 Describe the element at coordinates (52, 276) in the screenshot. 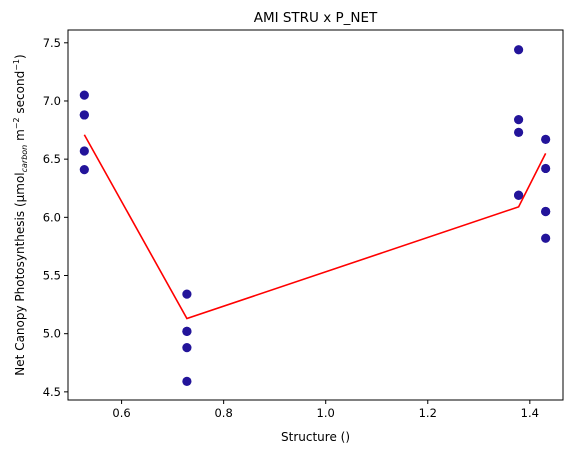

I see `y-tick-label-2: 5.5` at that location.